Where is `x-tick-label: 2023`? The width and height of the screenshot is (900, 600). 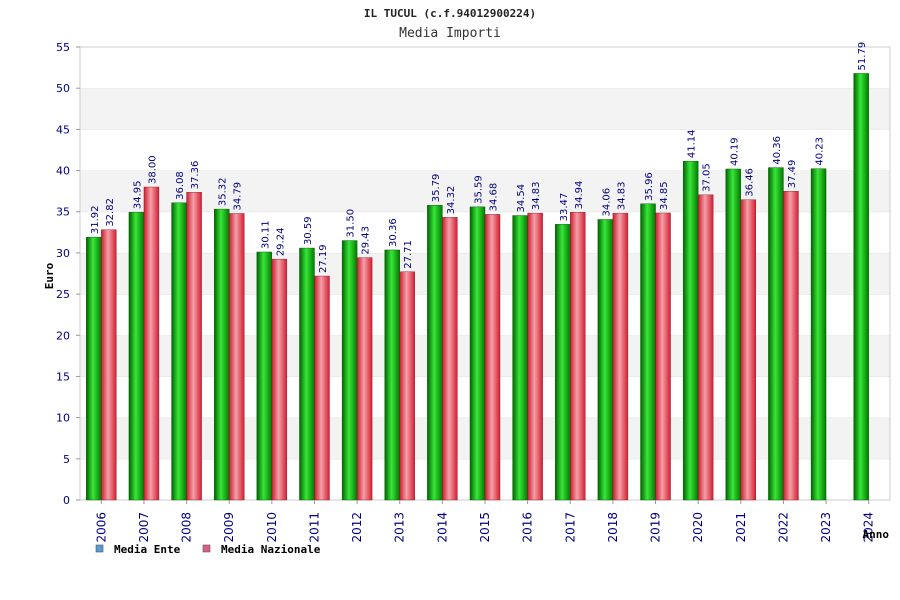 x-tick-label: 2023 is located at coordinates (826, 527).